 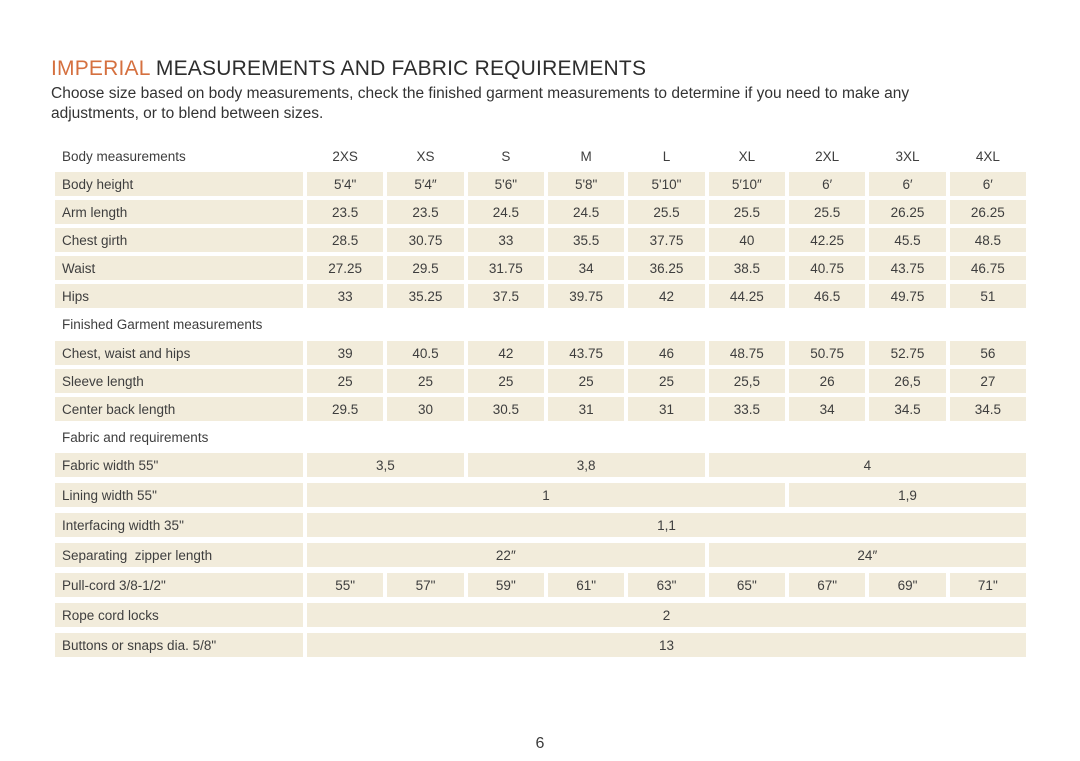 I want to click on size-column-header: M, so click(x=586, y=156).